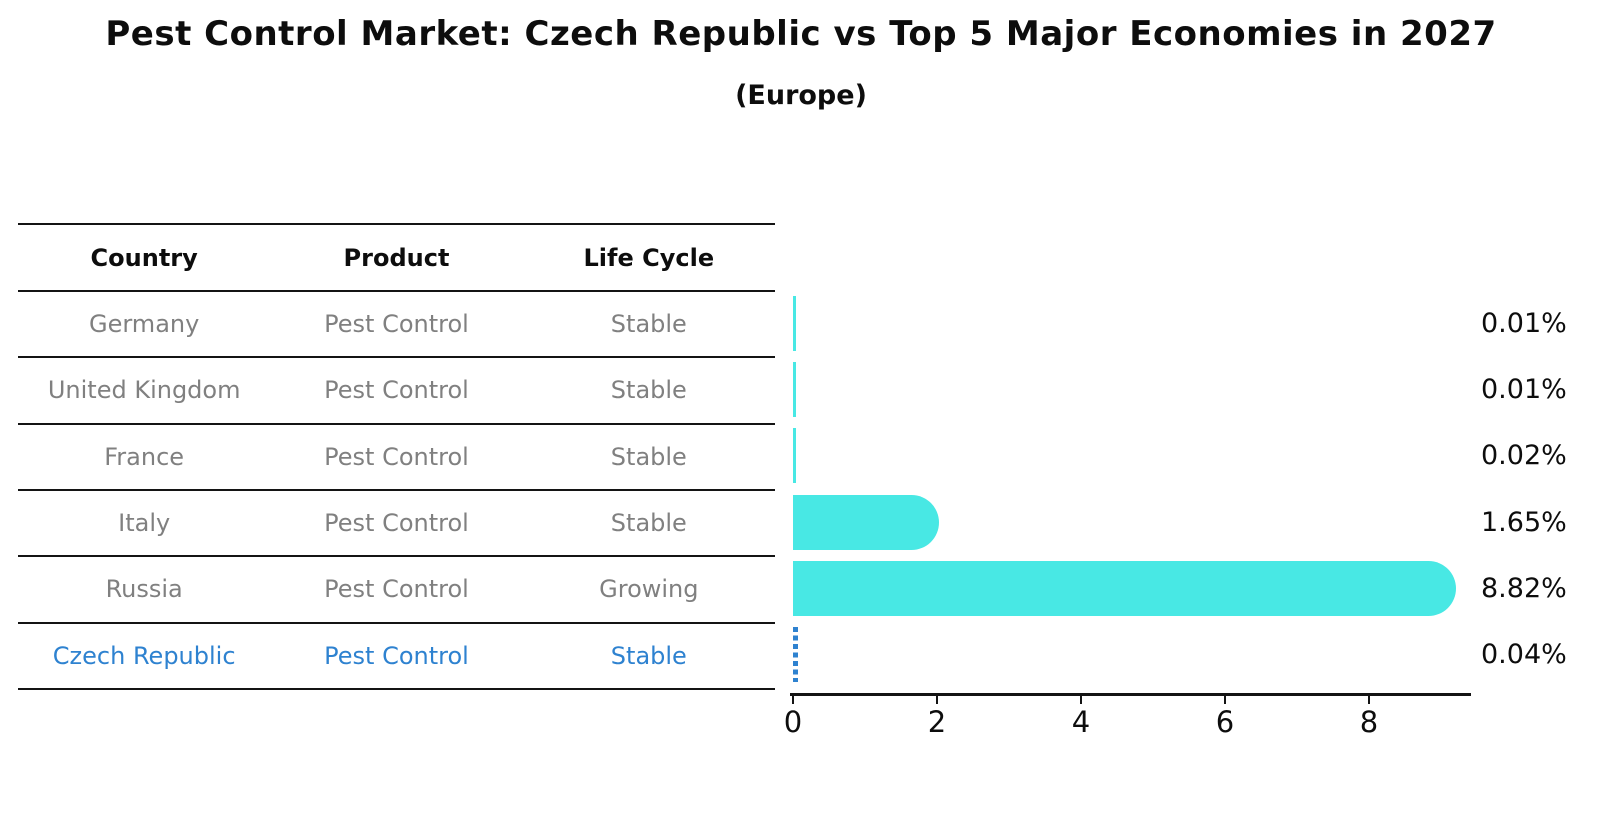 The width and height of the screenshot is (1602, 823). I want to click on bar-russia, so click(1124, 588).